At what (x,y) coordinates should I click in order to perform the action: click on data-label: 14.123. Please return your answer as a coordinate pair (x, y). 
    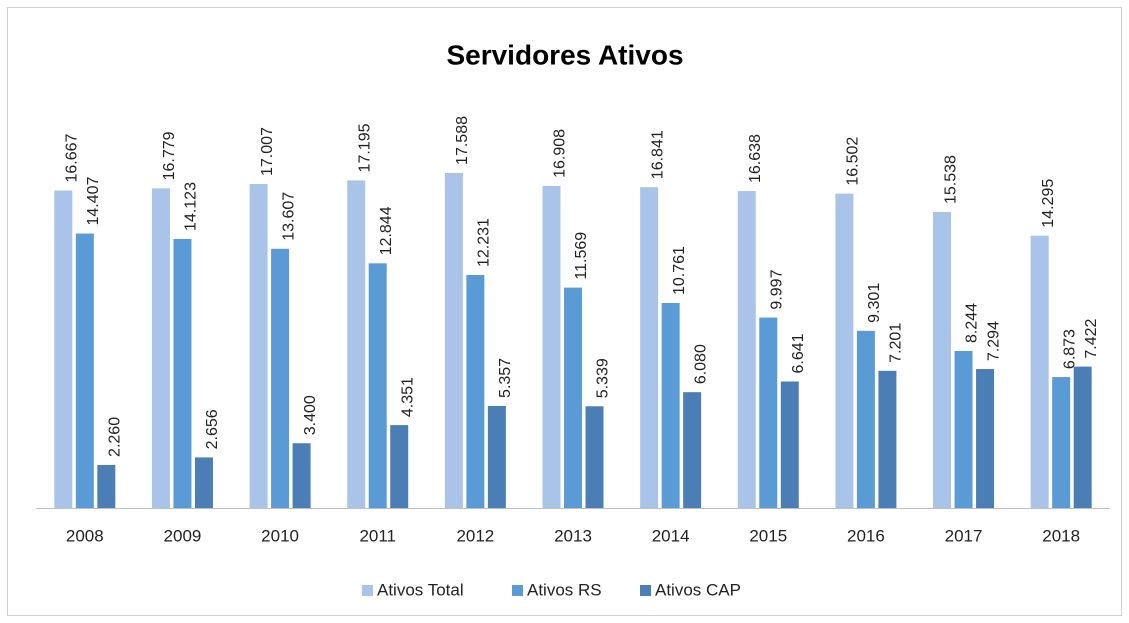
    Looking at the image, I should click on (191, 206).